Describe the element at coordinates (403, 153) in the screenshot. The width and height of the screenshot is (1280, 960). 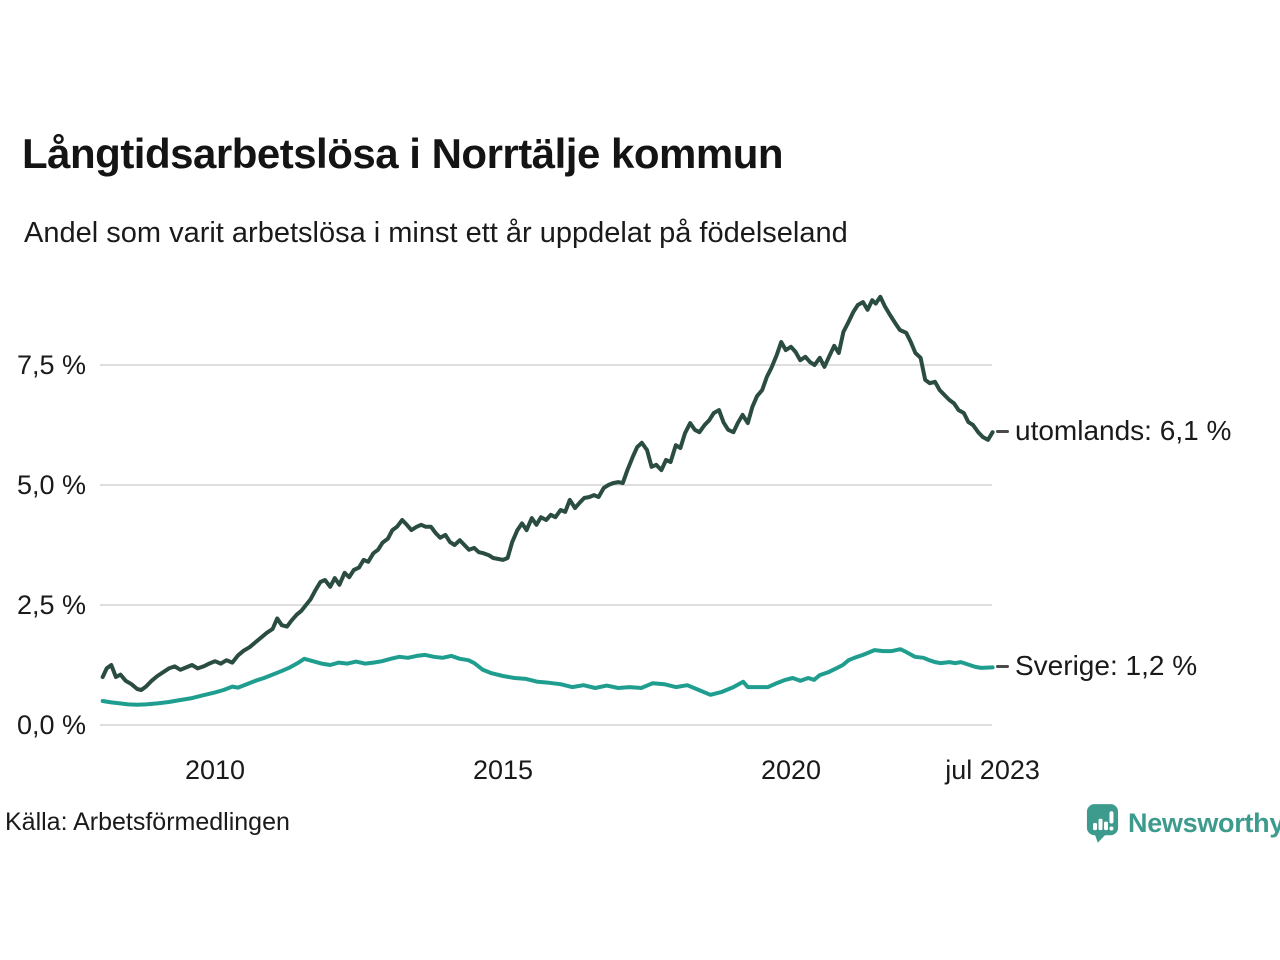
I see `page-title: Långtidsarbetslösa i Norrtälje kommun` at that location.